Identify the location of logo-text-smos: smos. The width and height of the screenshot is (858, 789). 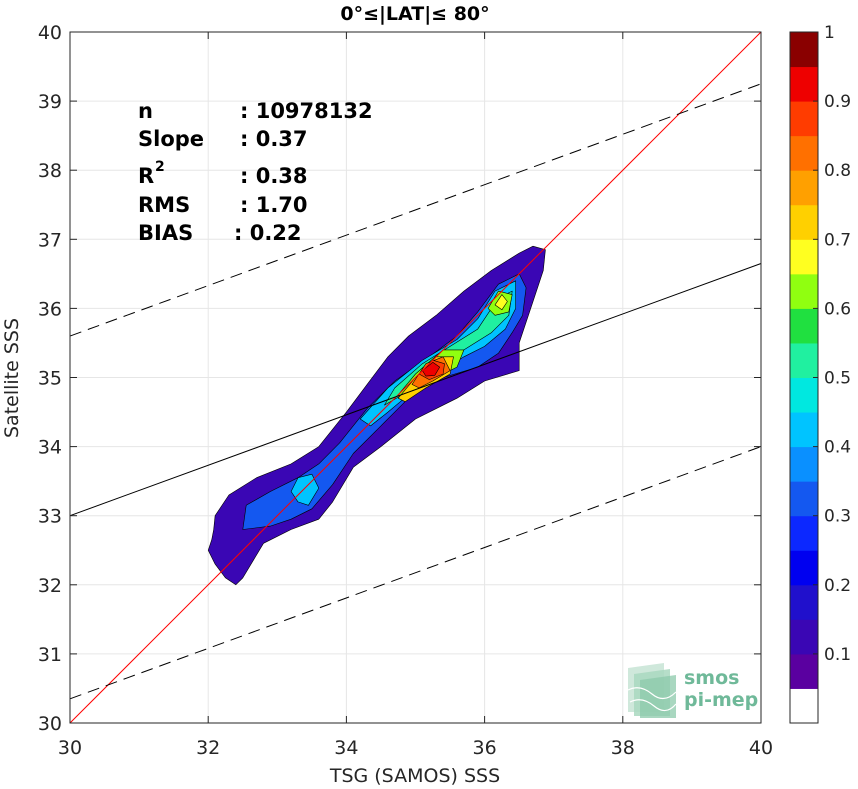
(711, 678).